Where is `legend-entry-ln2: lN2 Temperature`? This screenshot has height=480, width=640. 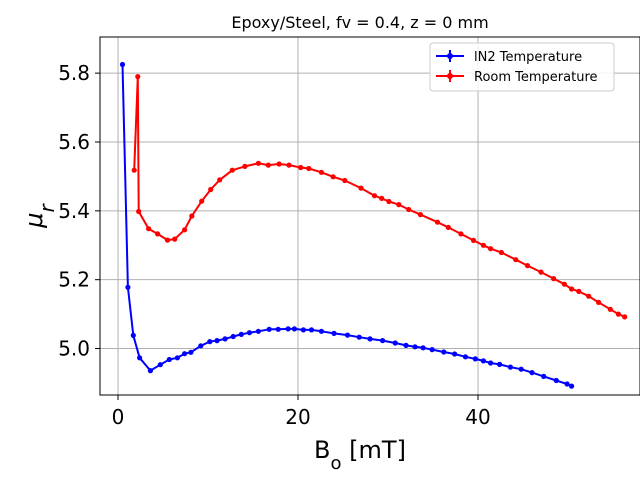
legend-entry-ln2: lN2 Temperature is located at coordinates (509, 57).